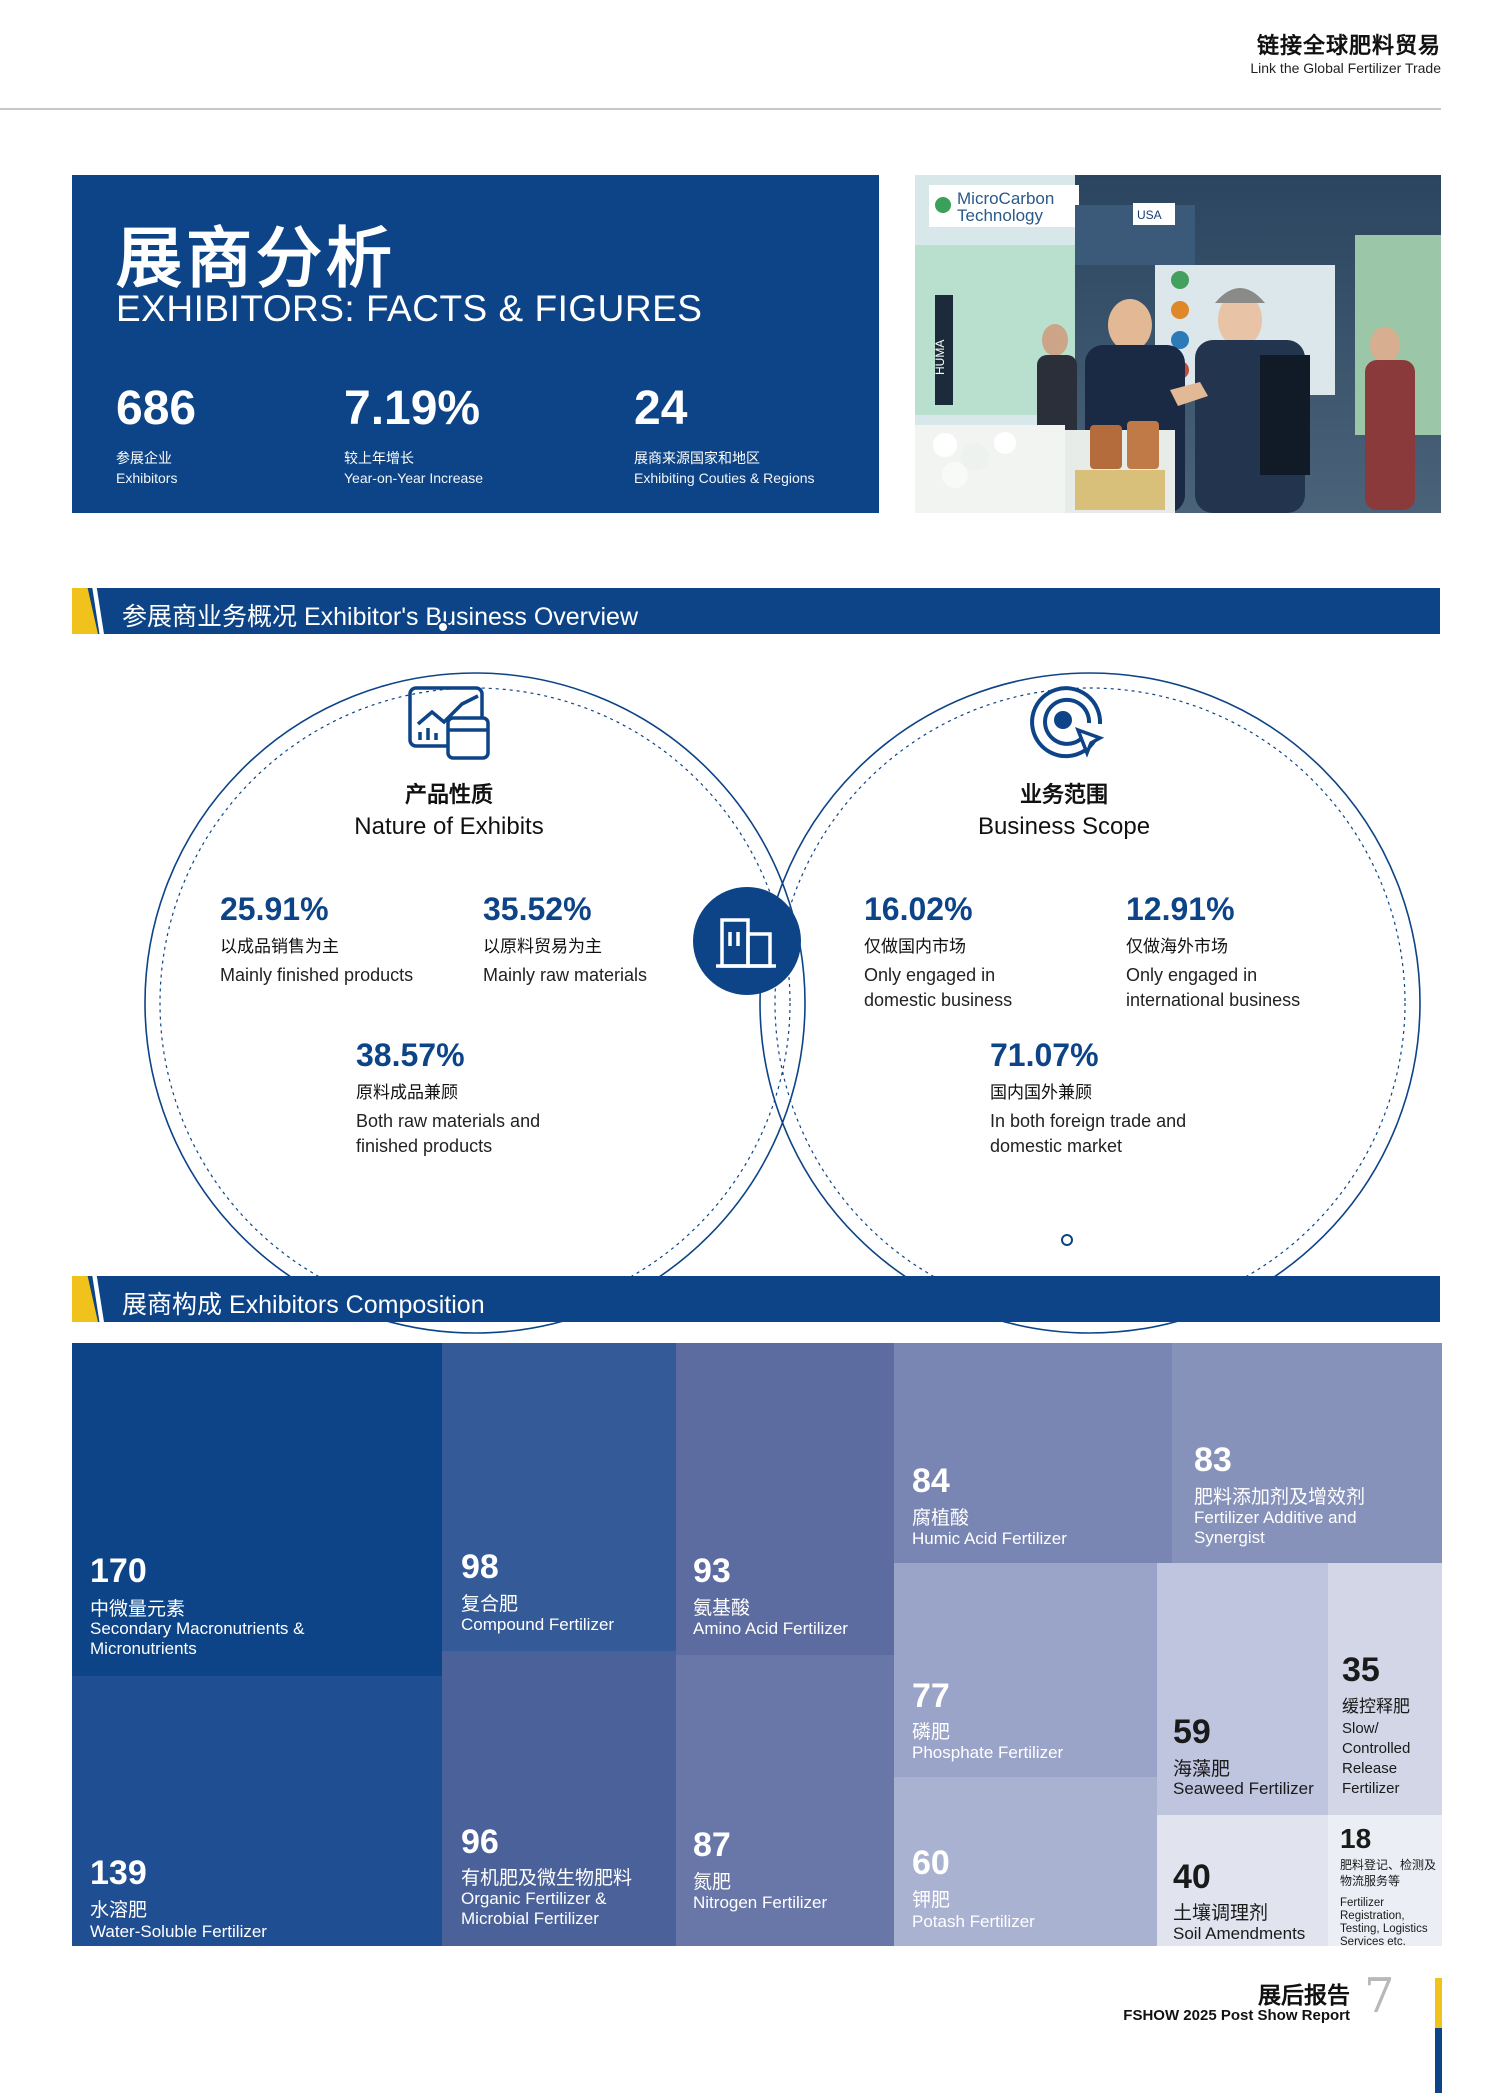 This screenshot has height=2093, width=1500. I want to click on stat-en: Both raw materials and finished products, so click(448, 1133).